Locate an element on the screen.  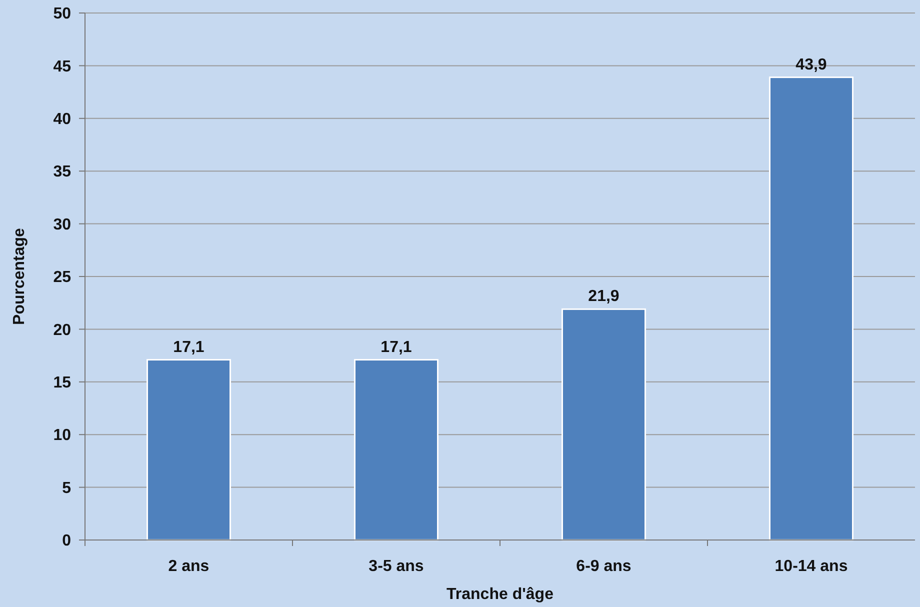
x-axis-title: Tranche d'âge is located at coordinates (500, 594).